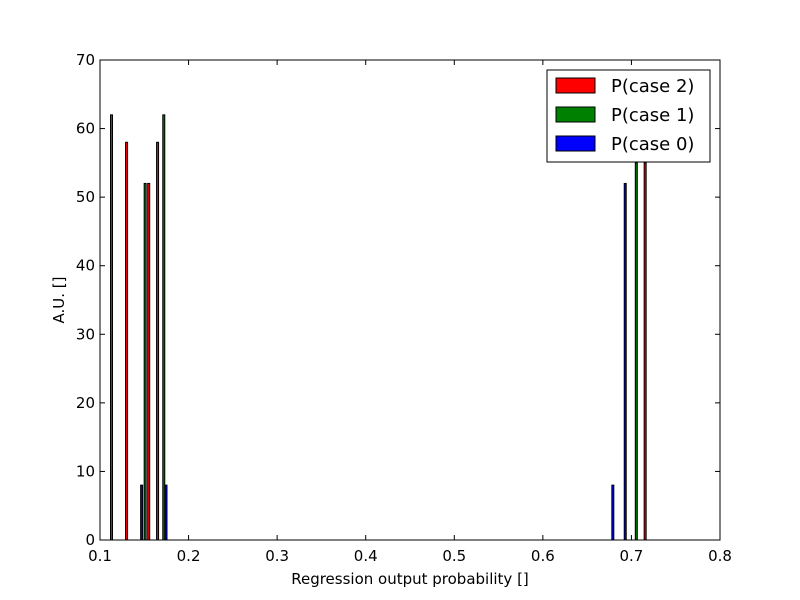 This screenshot has height=600, width=800. I want to click on y-tick-label-0: 0, so click(90, 540).